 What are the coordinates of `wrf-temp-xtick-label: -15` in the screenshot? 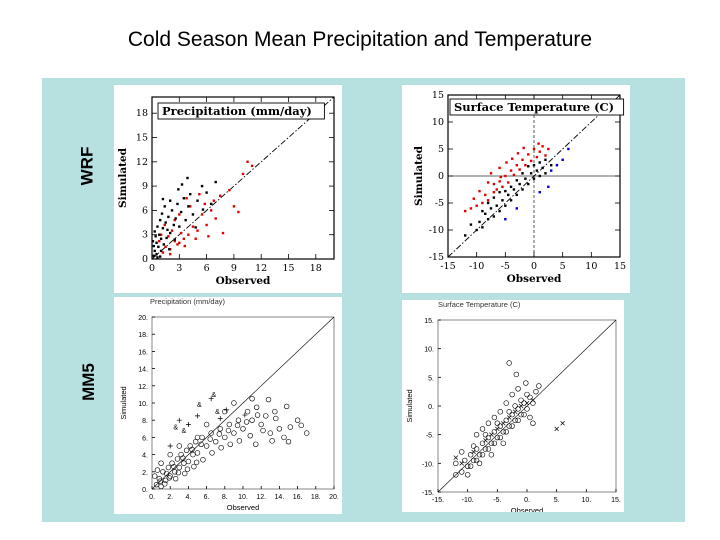 It's located at (447, 266).